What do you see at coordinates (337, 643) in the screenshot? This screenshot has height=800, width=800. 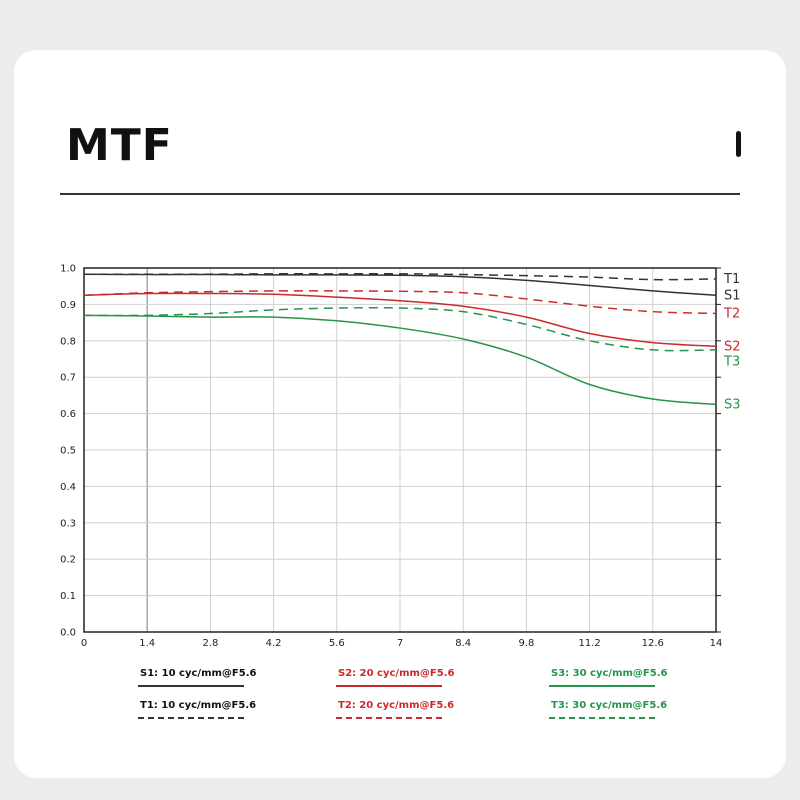 I see `x-tick-label: 5.6` at bounding box center [337, 643].